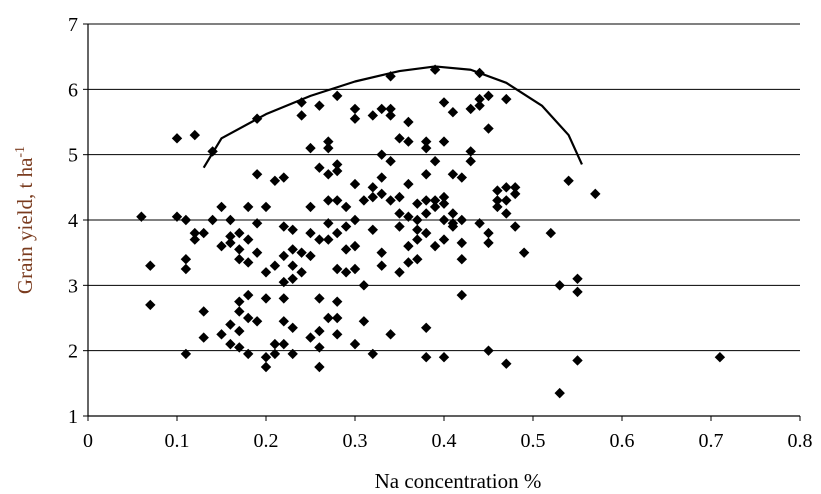  I want to click on y-tick-label: 7, so click(73, 25).